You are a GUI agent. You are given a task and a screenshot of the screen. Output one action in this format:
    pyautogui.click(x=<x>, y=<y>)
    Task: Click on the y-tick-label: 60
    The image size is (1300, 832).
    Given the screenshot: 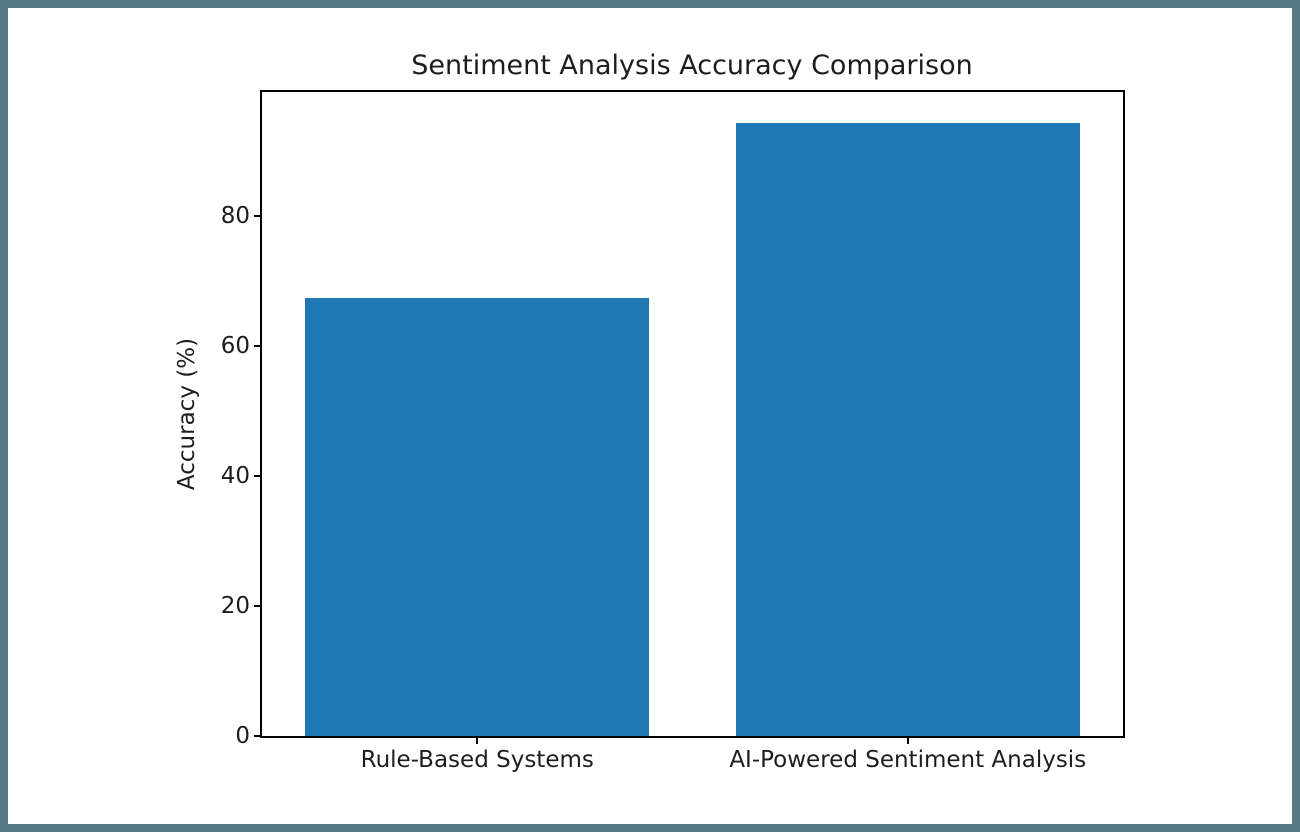 What is the action you would take?
    pyautogui.click(x=235, y=345)
    